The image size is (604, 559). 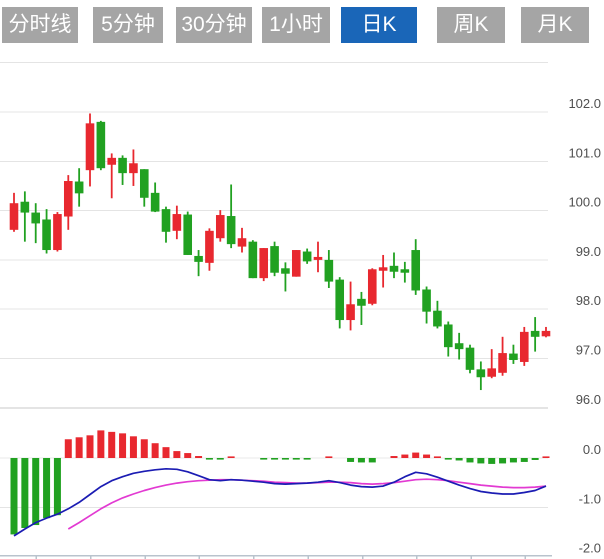 I want to click on macd-axis-label: -2.0, so click(x=590, y=548).